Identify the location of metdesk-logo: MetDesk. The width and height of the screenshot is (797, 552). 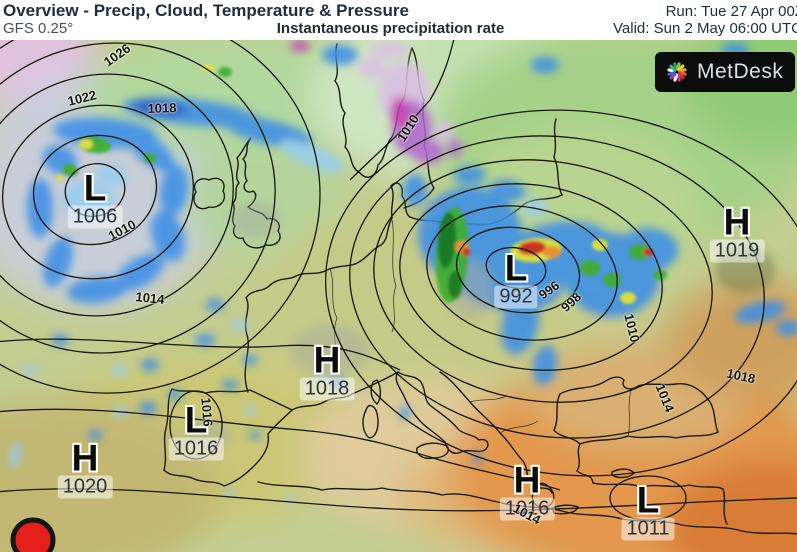
(725, 72).